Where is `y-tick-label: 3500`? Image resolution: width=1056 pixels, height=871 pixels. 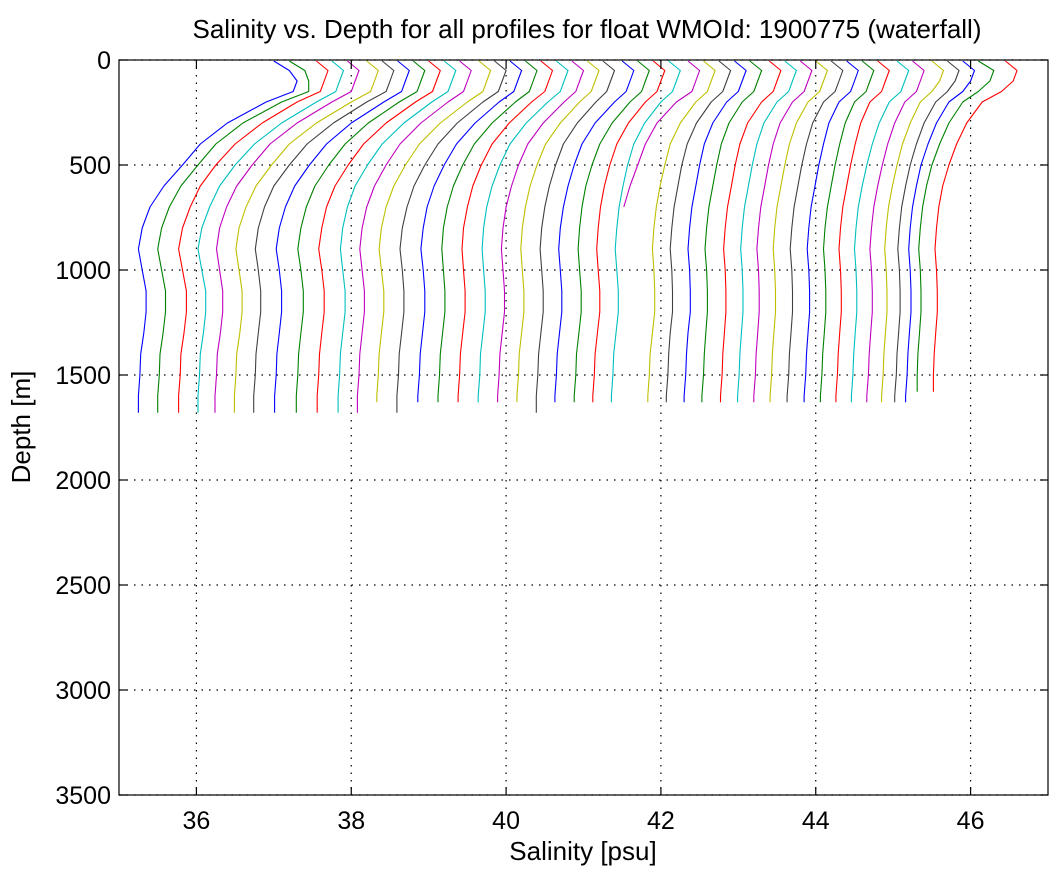 y-tick-label: 3500 is located at coordinates (83, 796).